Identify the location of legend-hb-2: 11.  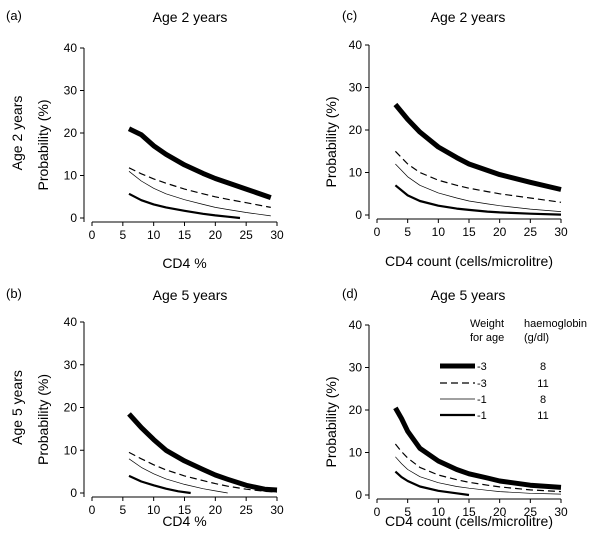
(542, 384).